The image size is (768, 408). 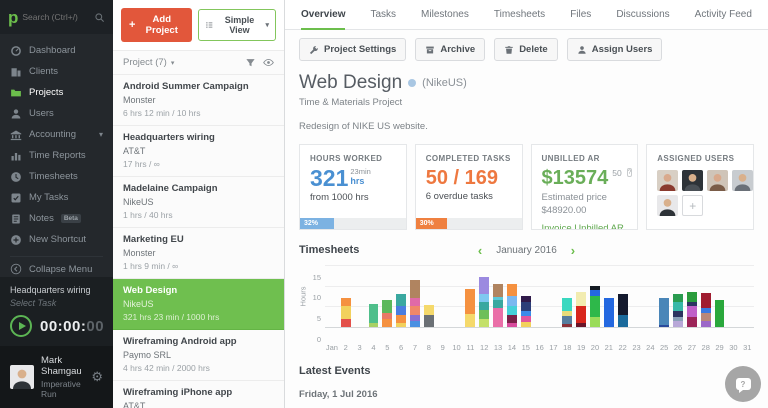 What do you see at coordinates (553, 347) in the screenshot?
I see `x-tick-label: 17` at bounding box center [553, 347].